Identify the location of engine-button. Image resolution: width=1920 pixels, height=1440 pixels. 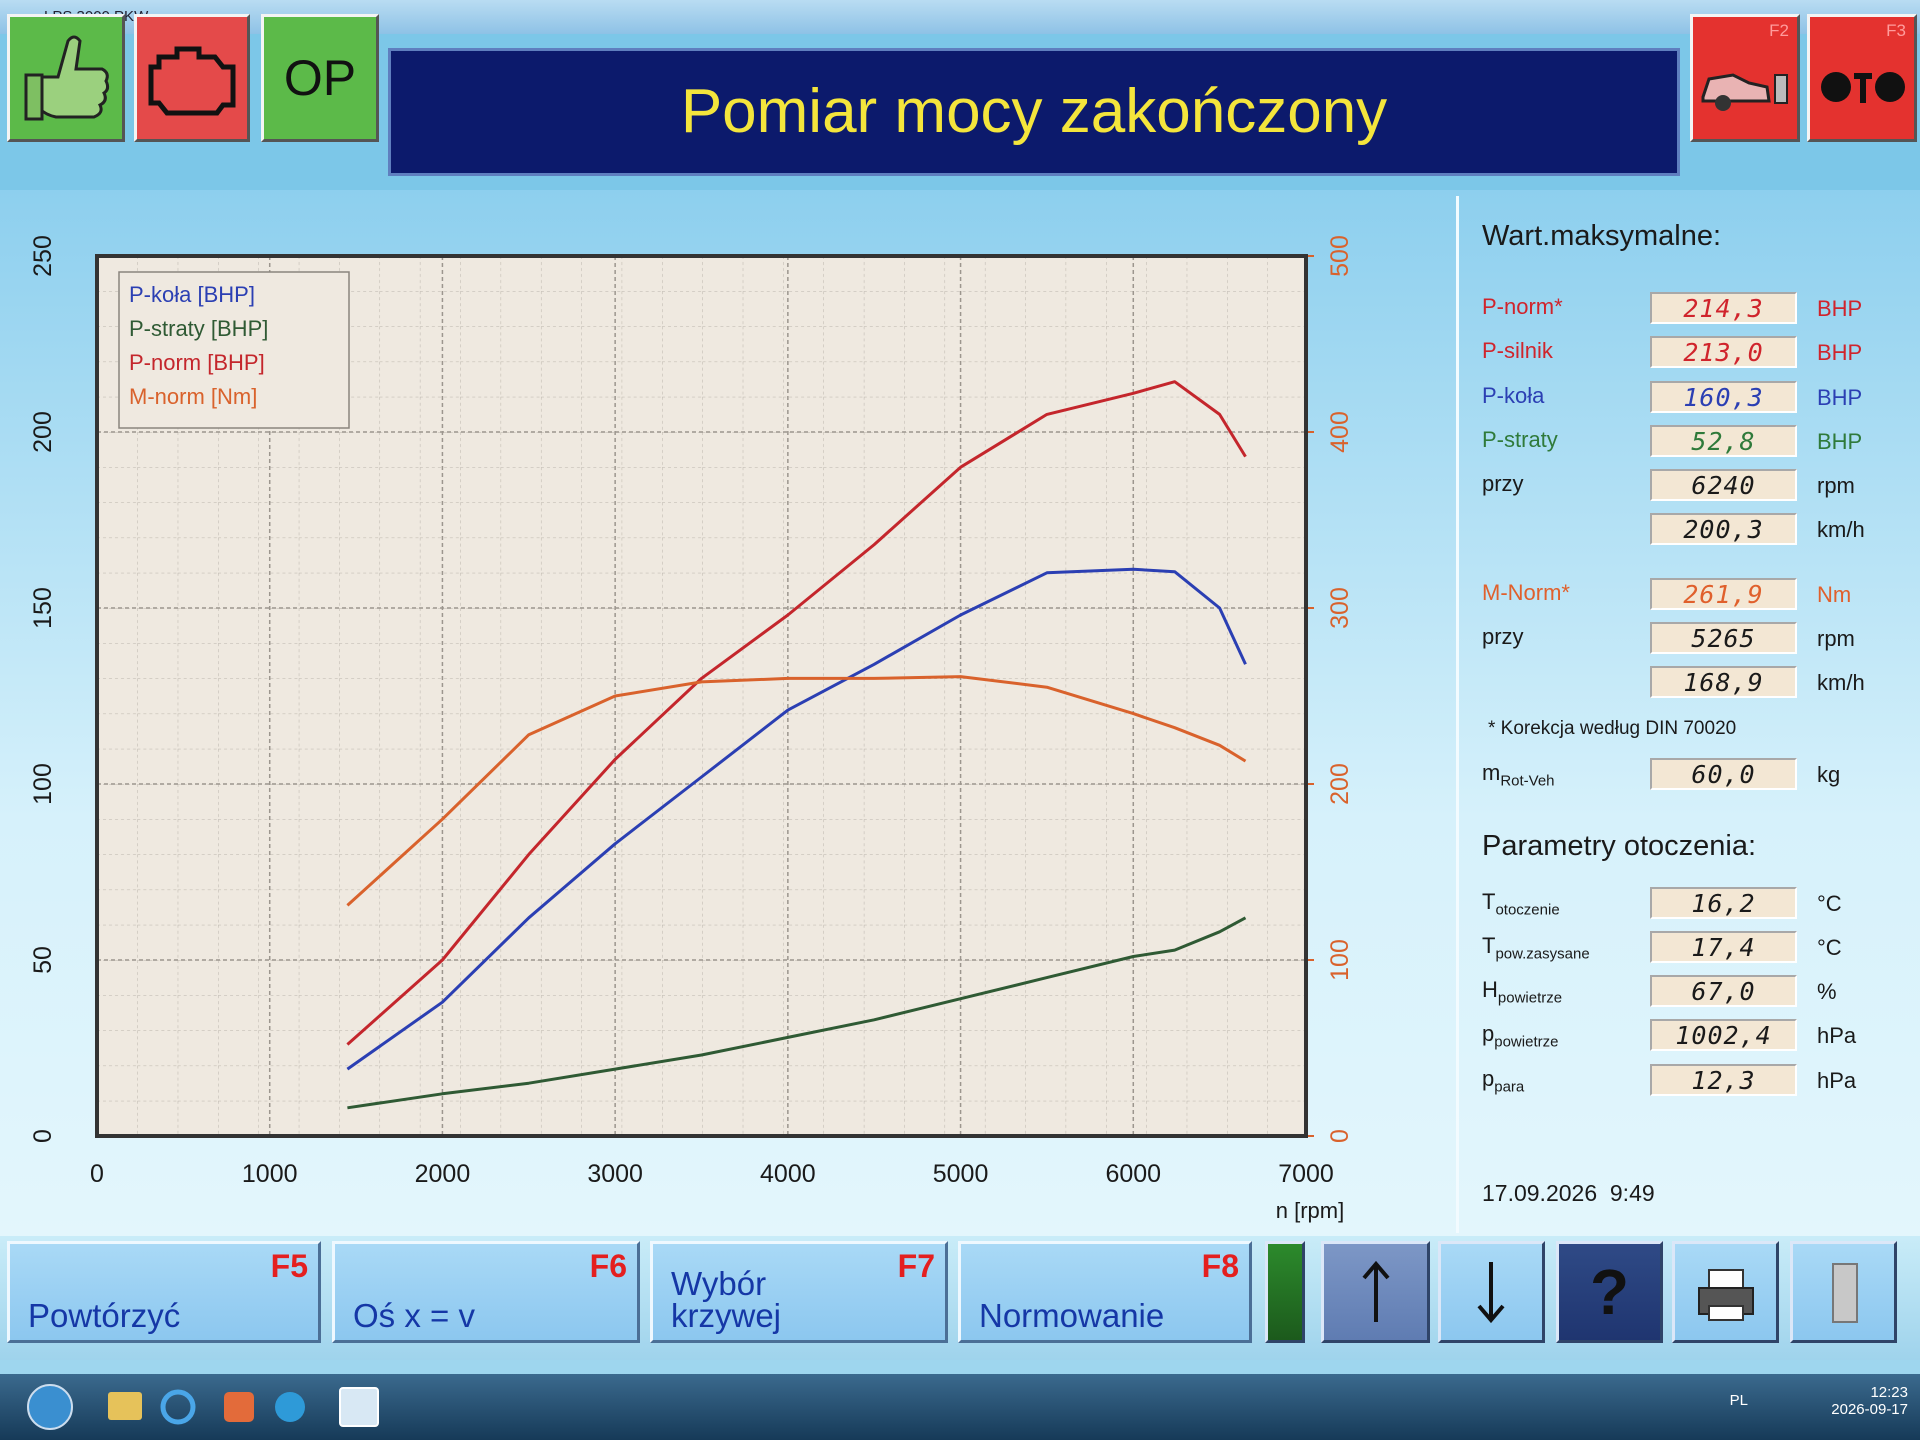
(192, 78).